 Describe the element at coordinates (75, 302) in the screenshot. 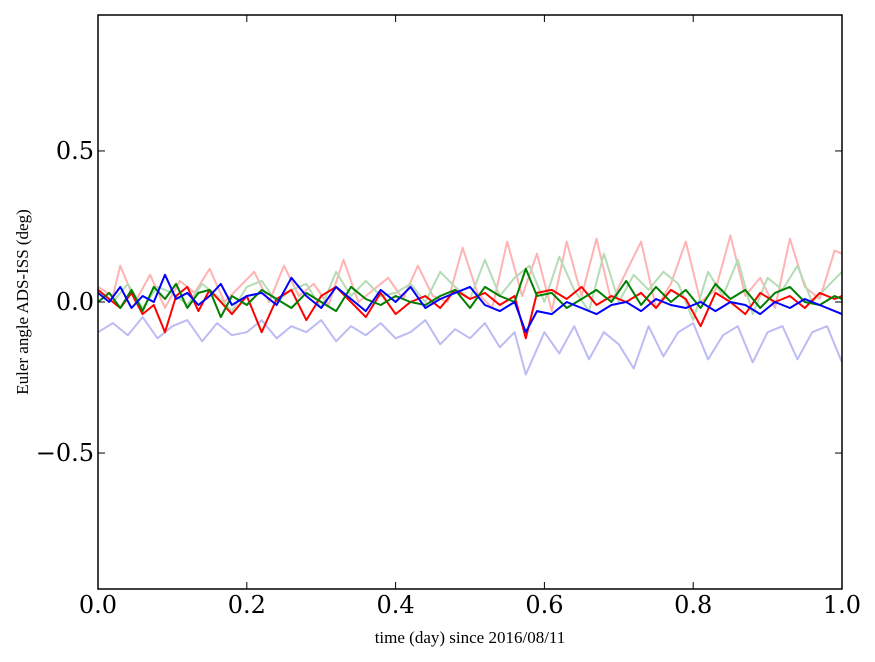

I see `y-tick-label-1: 0.0` at that location.